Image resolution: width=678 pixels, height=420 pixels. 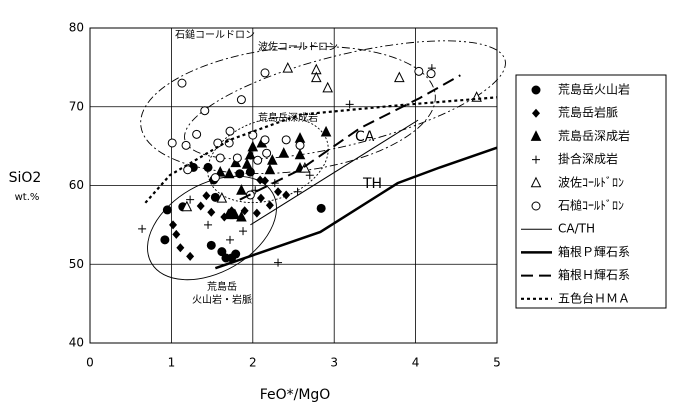 I want to click on legend-label: 箱根Ｐ輝石系, so click(x=594, y=251).